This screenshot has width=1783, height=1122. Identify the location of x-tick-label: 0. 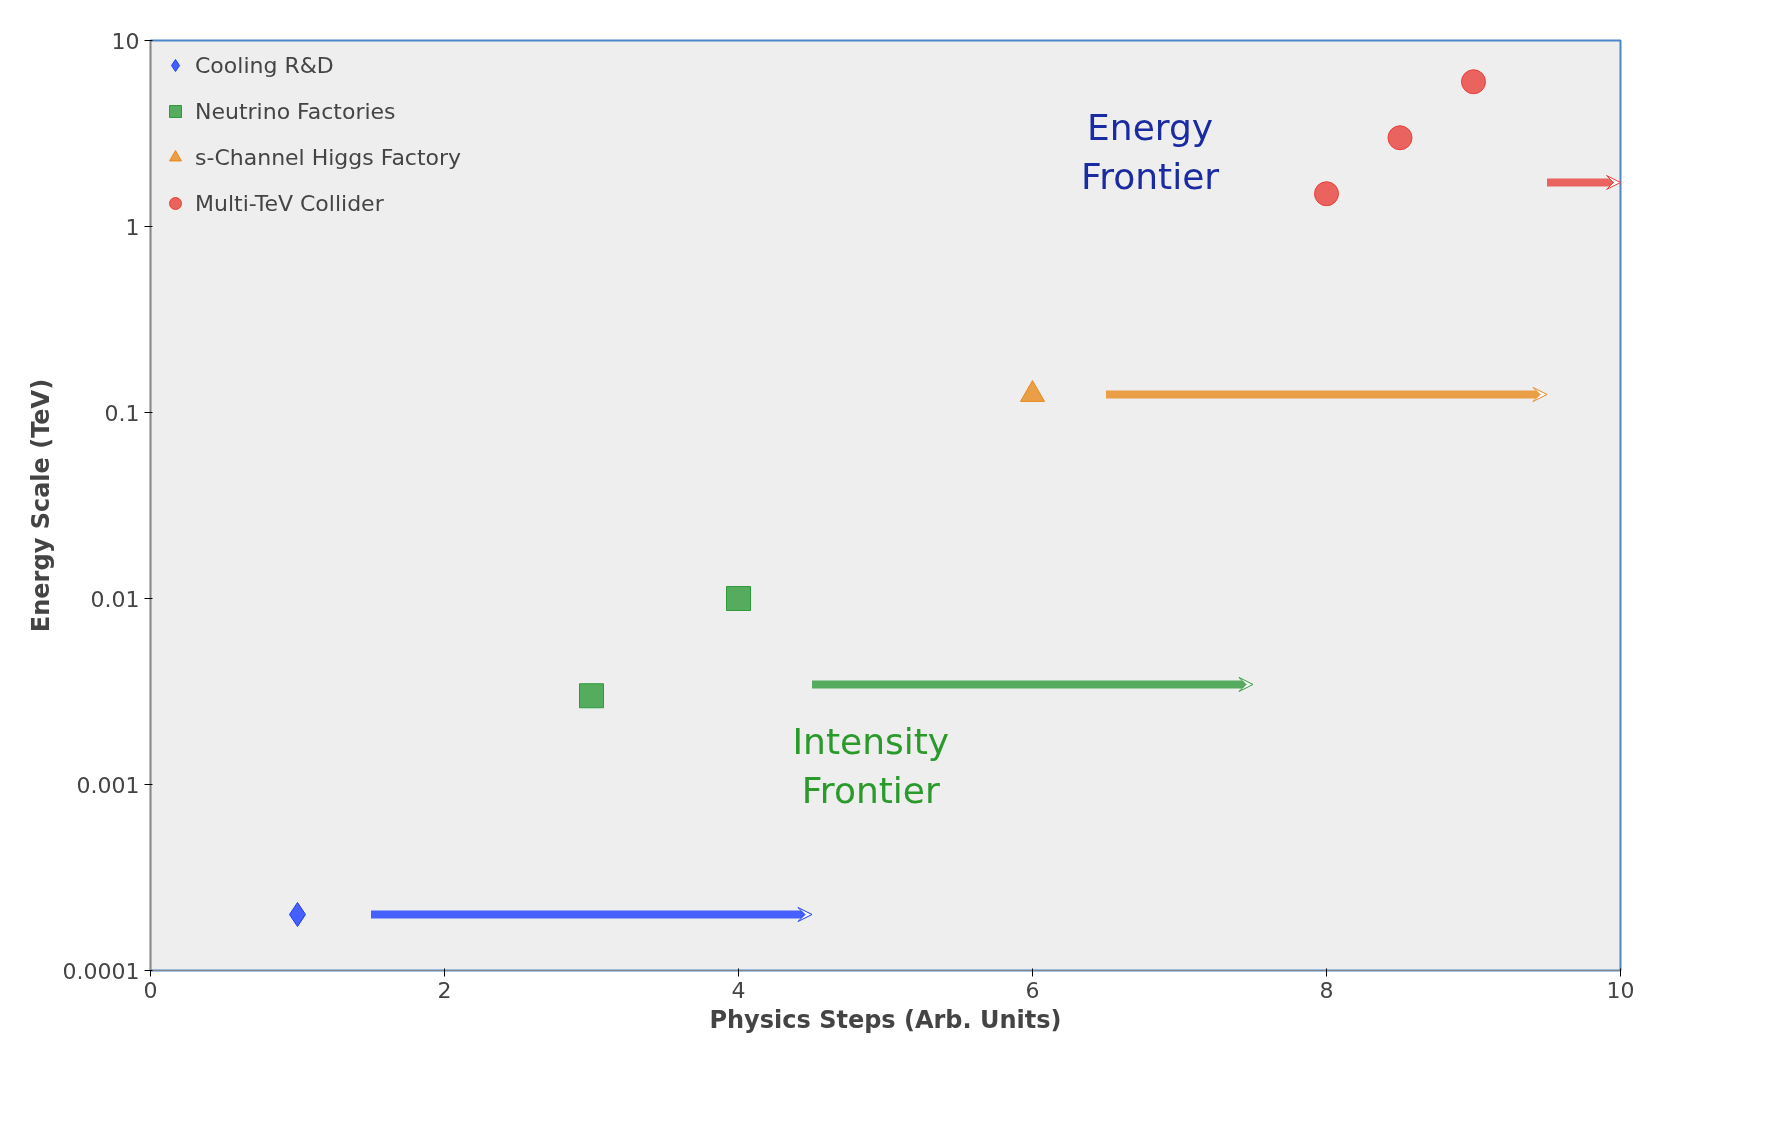
(150, 990).